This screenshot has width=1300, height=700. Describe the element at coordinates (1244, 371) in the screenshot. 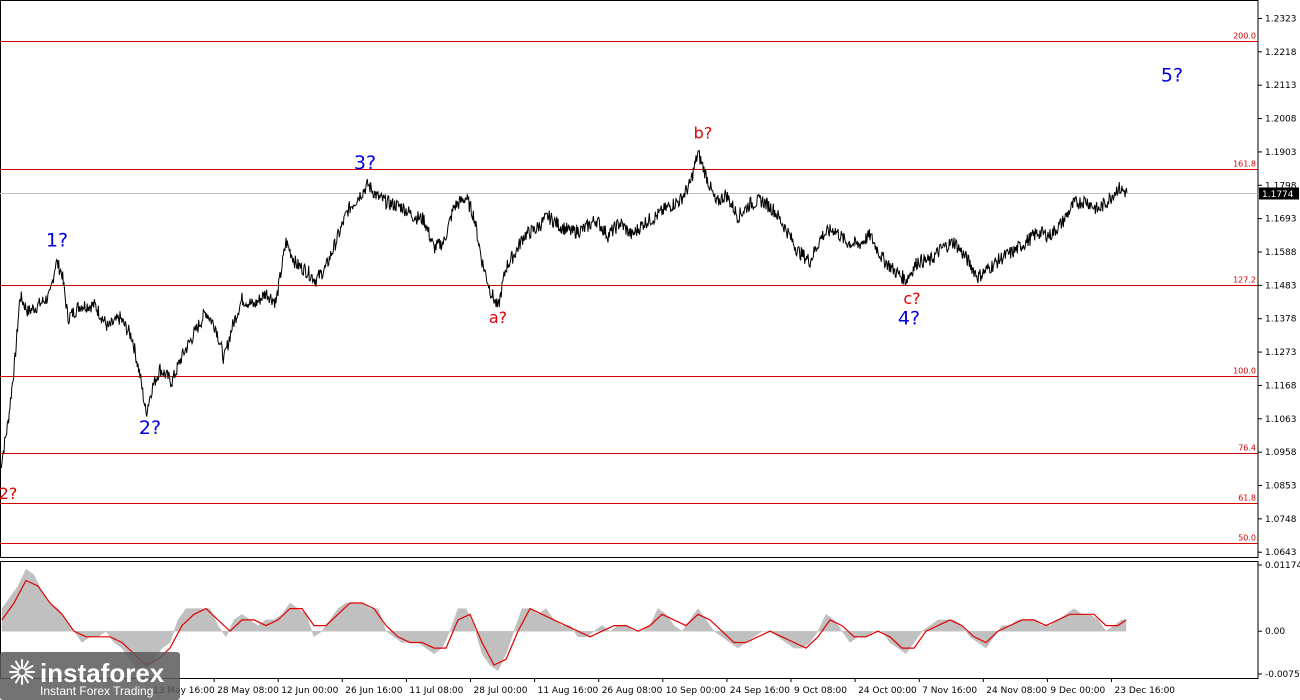

I see `fib-label-100-0: 100.0` at that location.